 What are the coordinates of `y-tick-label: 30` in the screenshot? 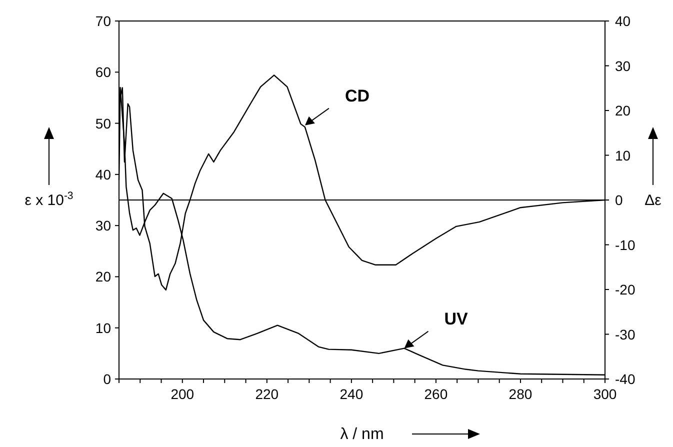 It's located at (103, 226).